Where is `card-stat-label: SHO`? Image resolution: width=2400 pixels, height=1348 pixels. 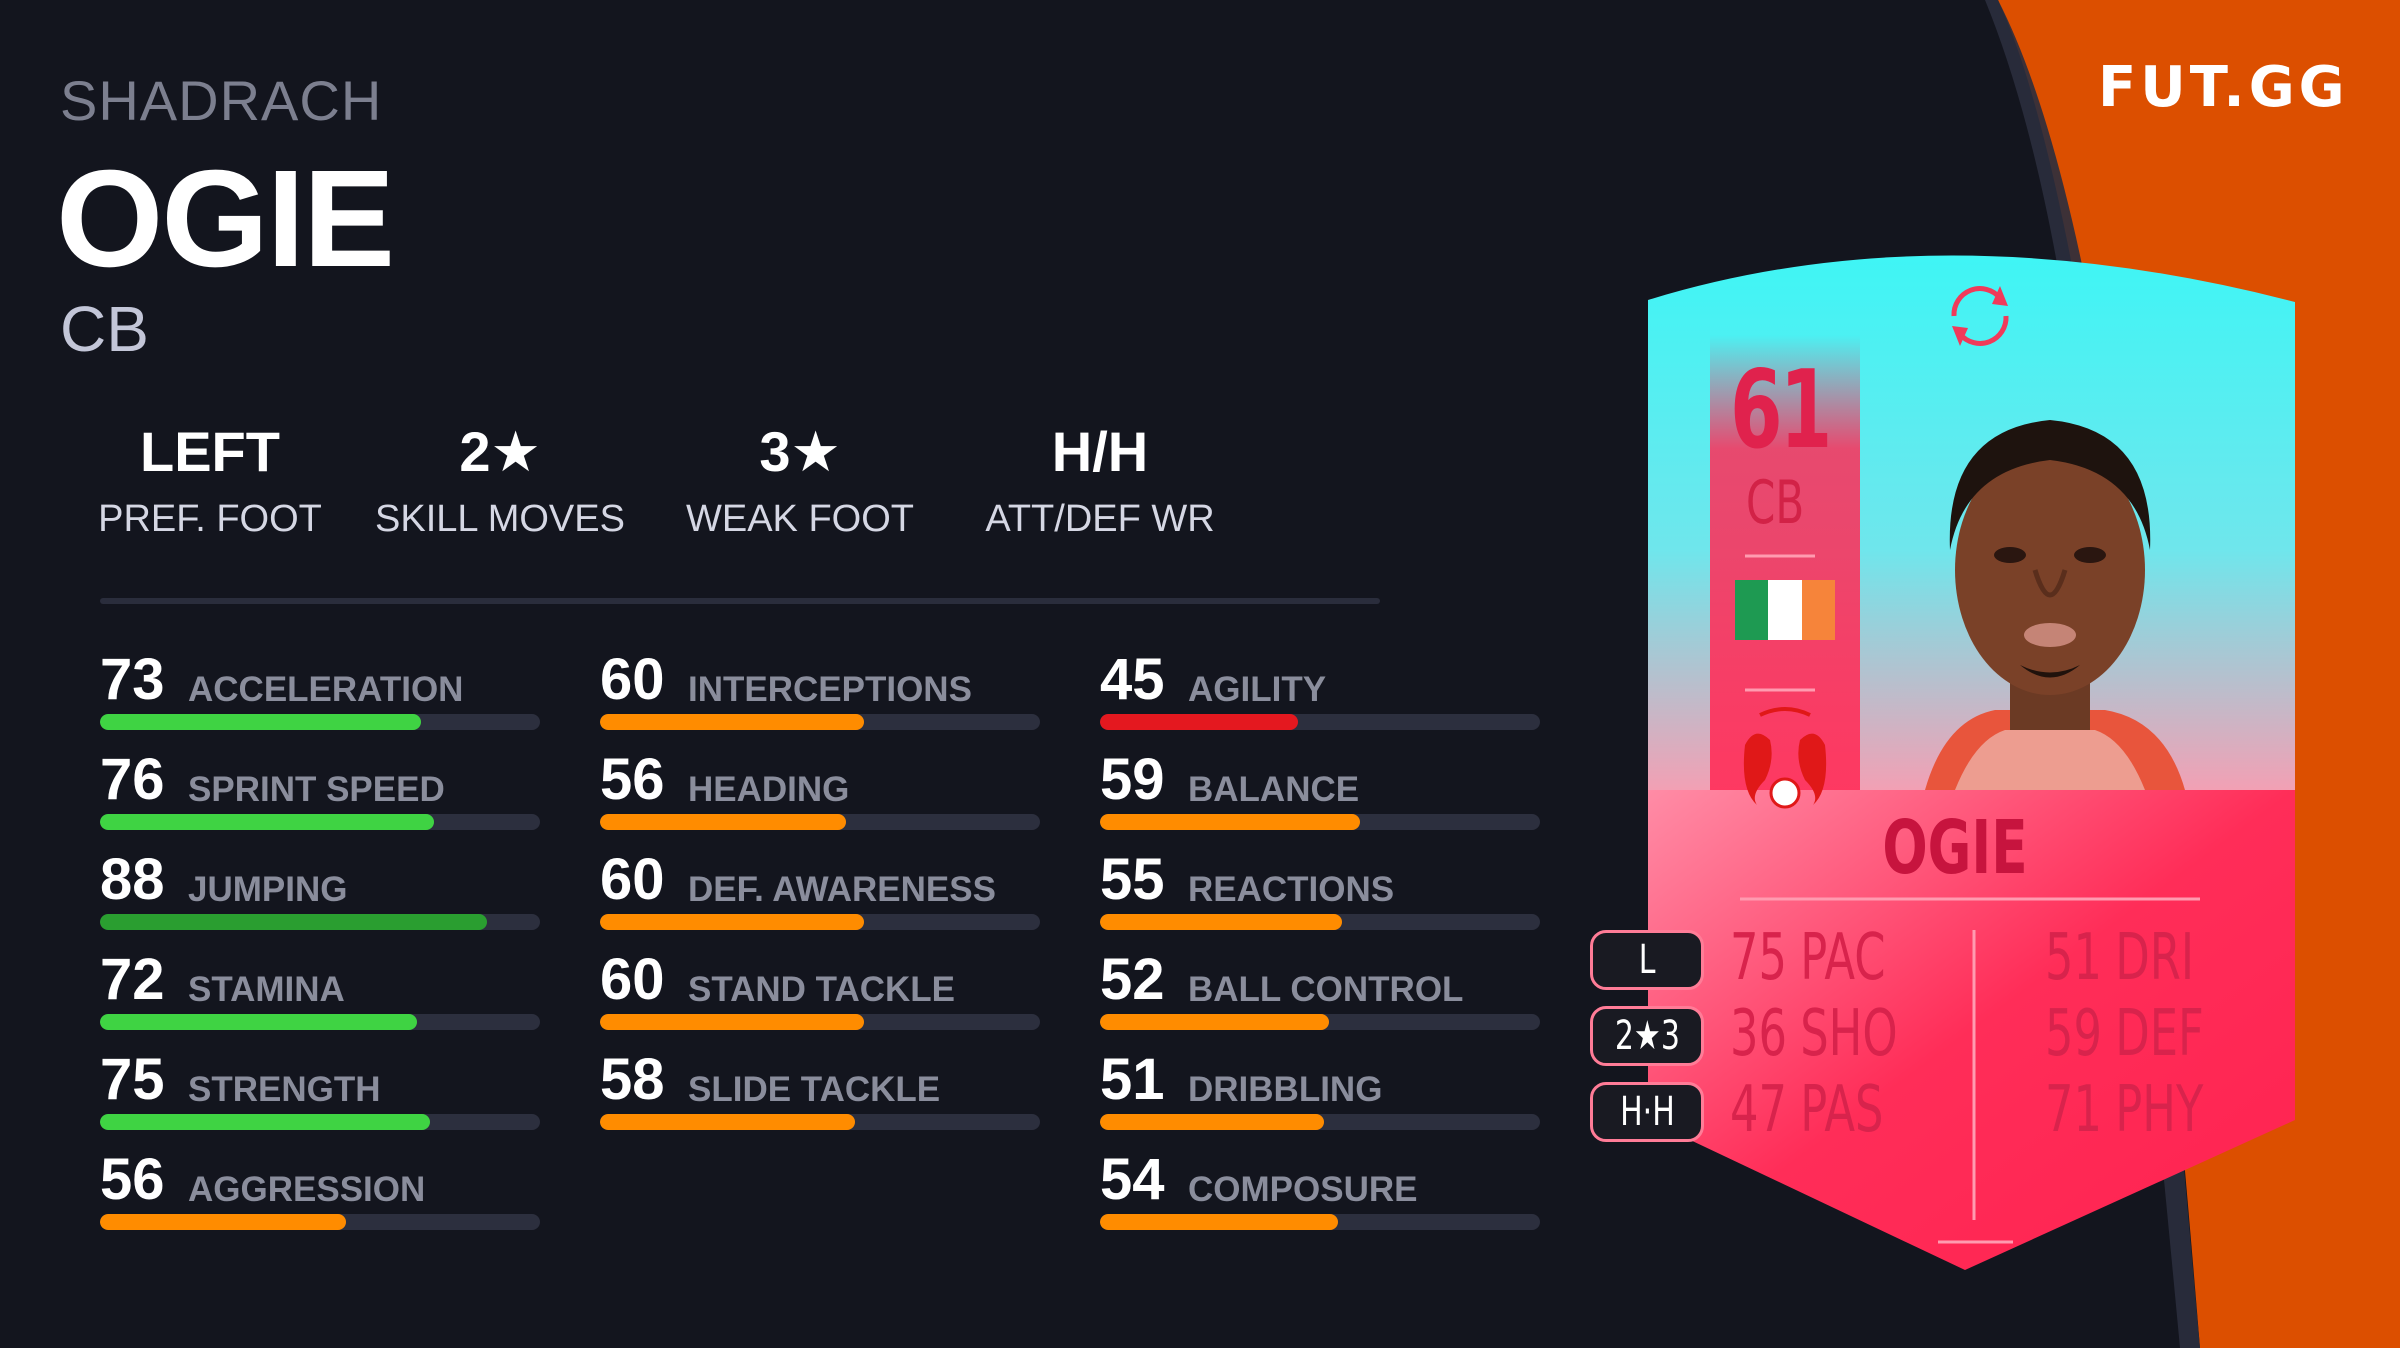 card-stat-label: SHO is located at coordinates (1849, 1034).